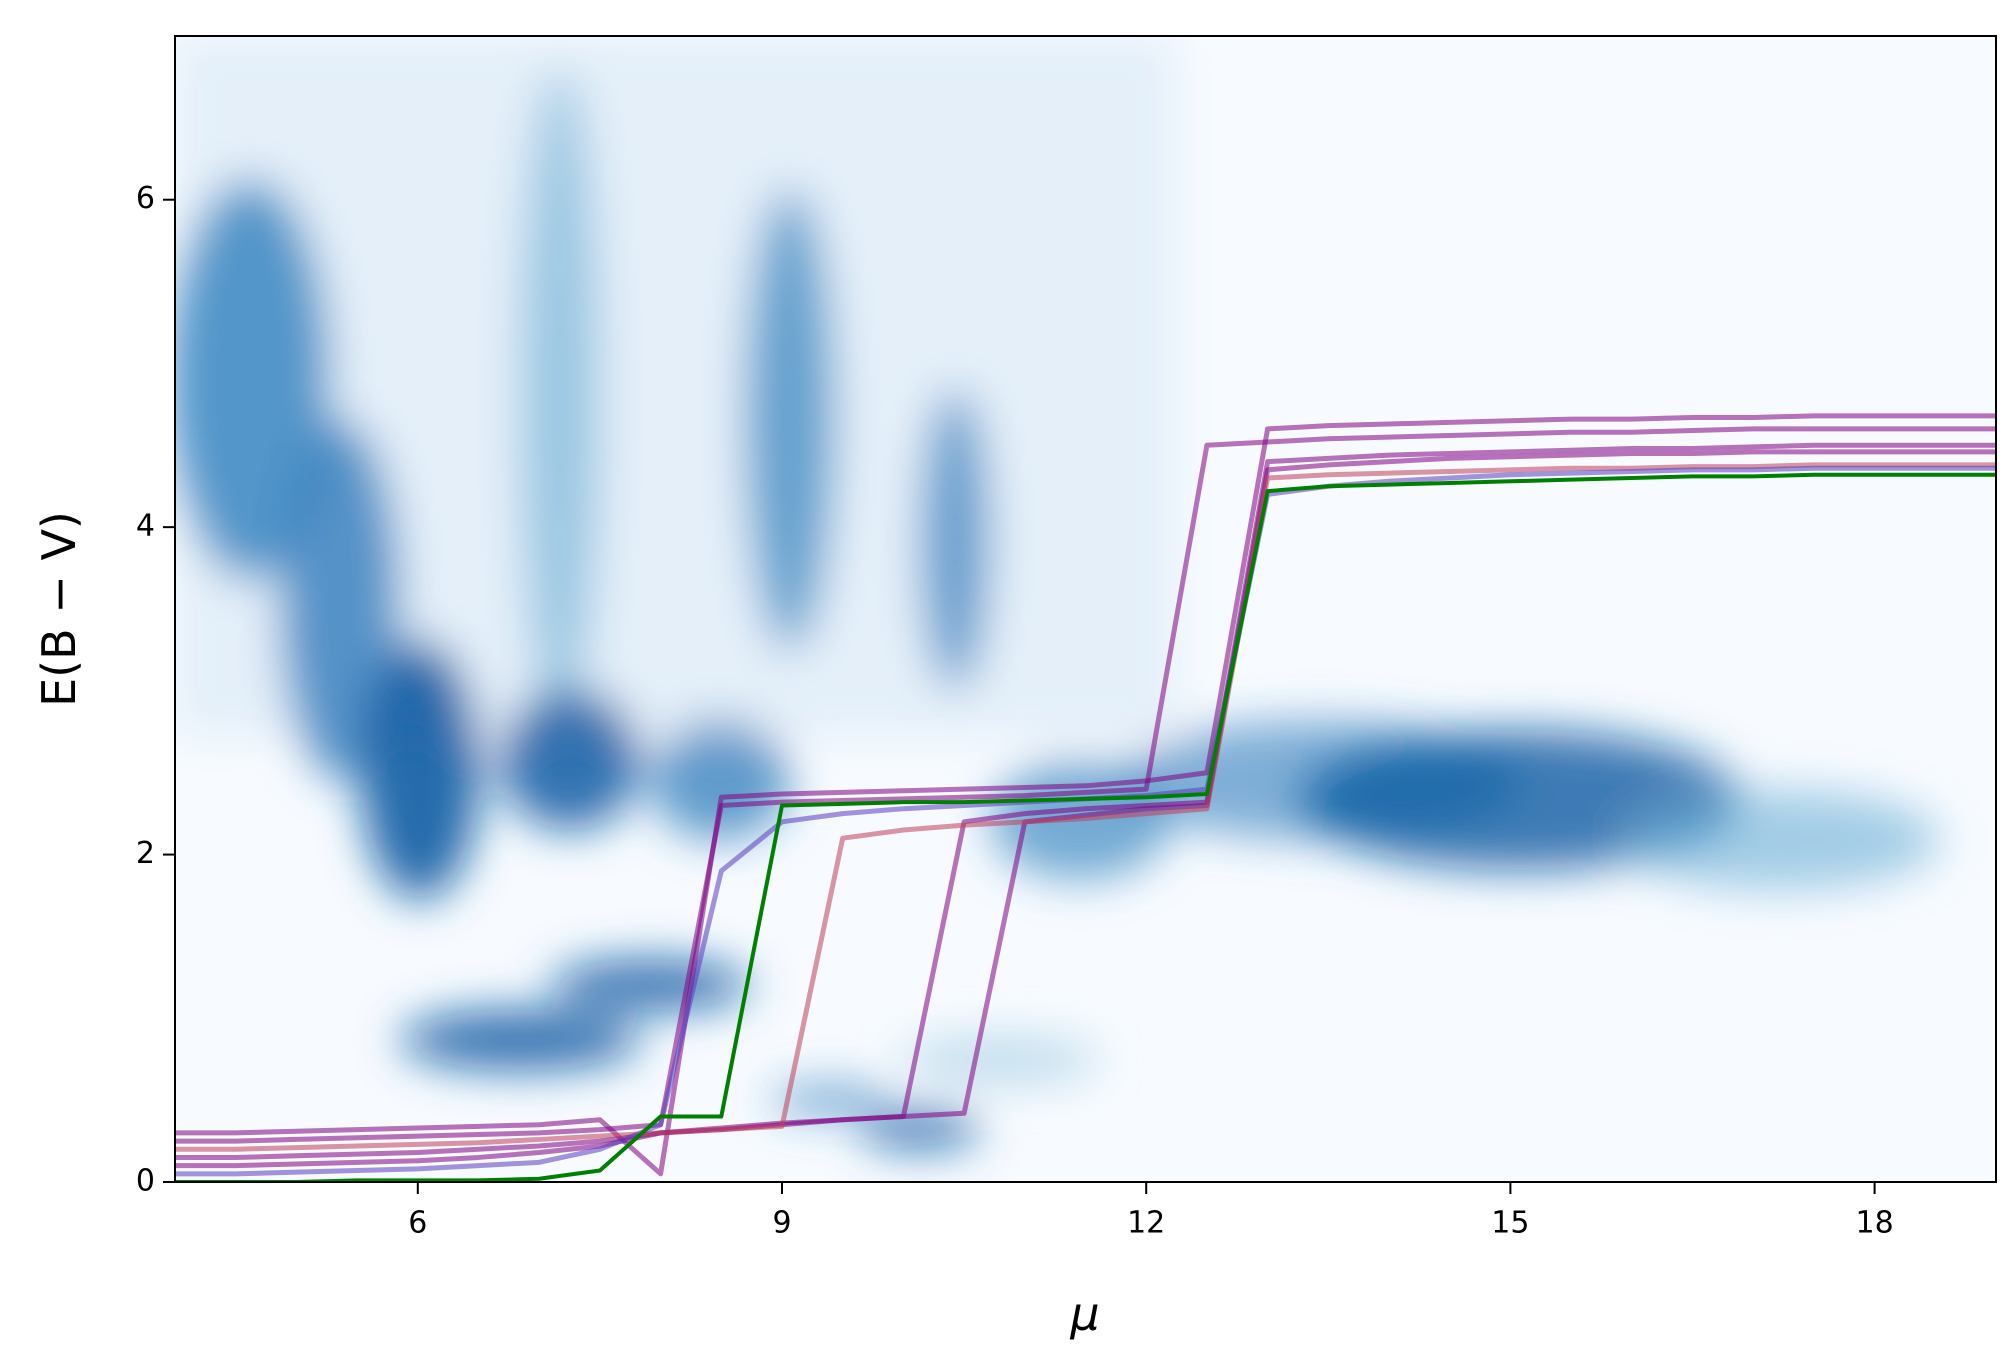 The width and height of the screenshot is (2015, 1369). I want to click on x-tick-label: 6, so click(417, 1223).